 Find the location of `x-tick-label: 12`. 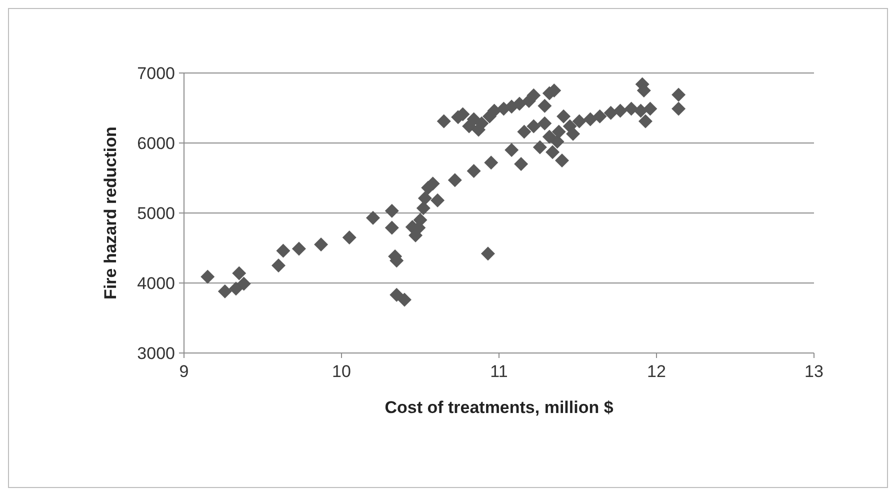

x-tick-label: 12 is located at coordinates (656, 371).